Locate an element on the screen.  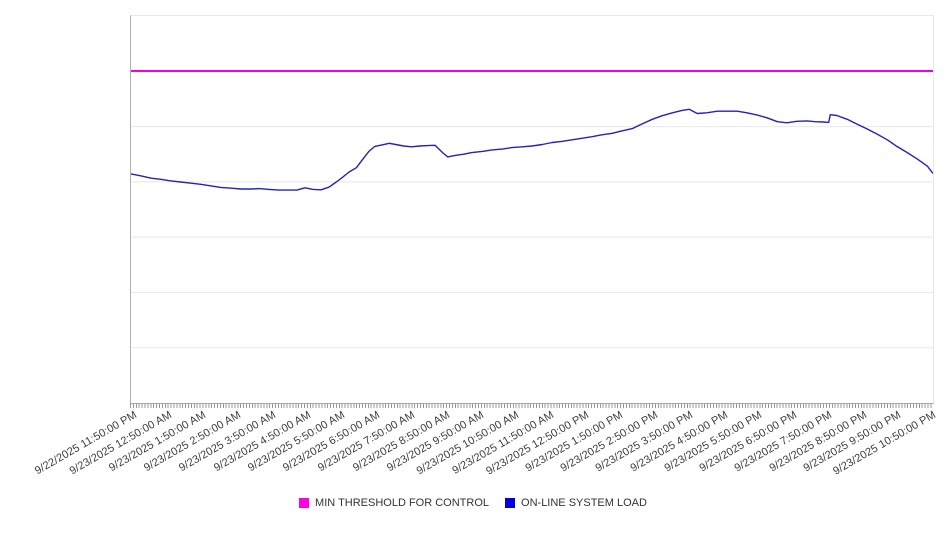
legend-label: ON-LINE SYSTEM LOAD is located at coordinates (584, 503).